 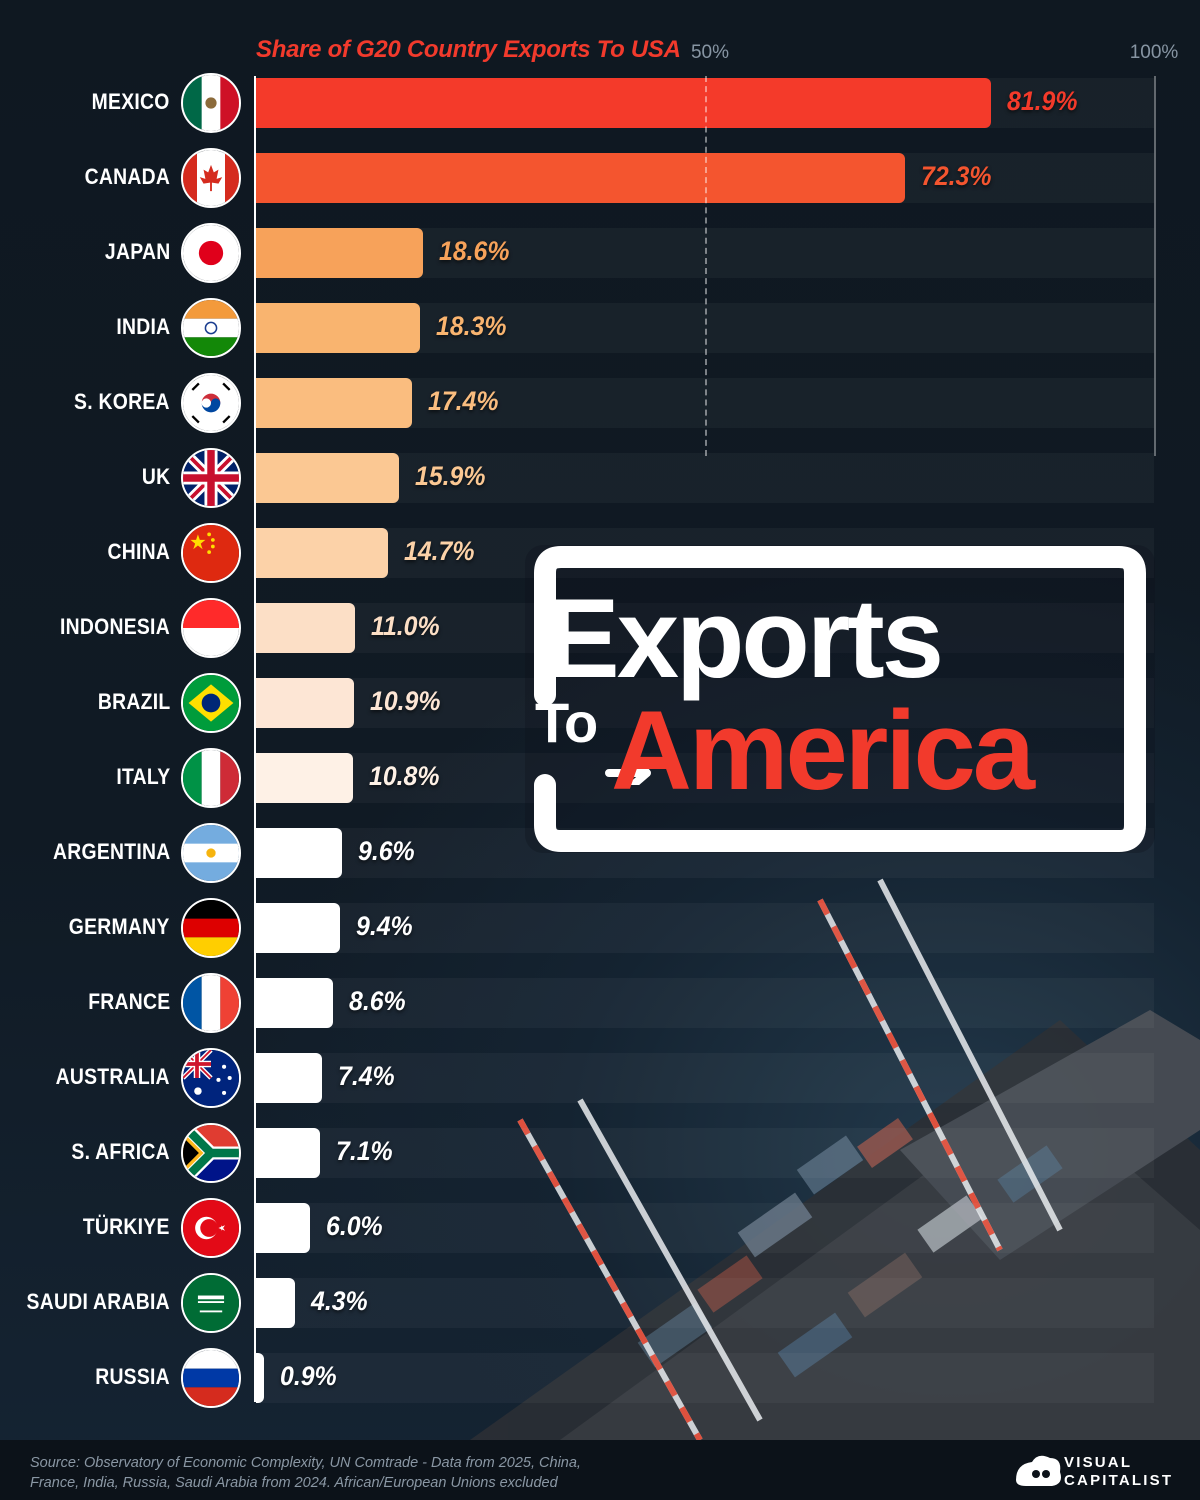 What do you see at coordinates (112, 1076) in the screenshot?
I see `country-label-australia: AUSTRALIA` at bounding box center [112, 1076].